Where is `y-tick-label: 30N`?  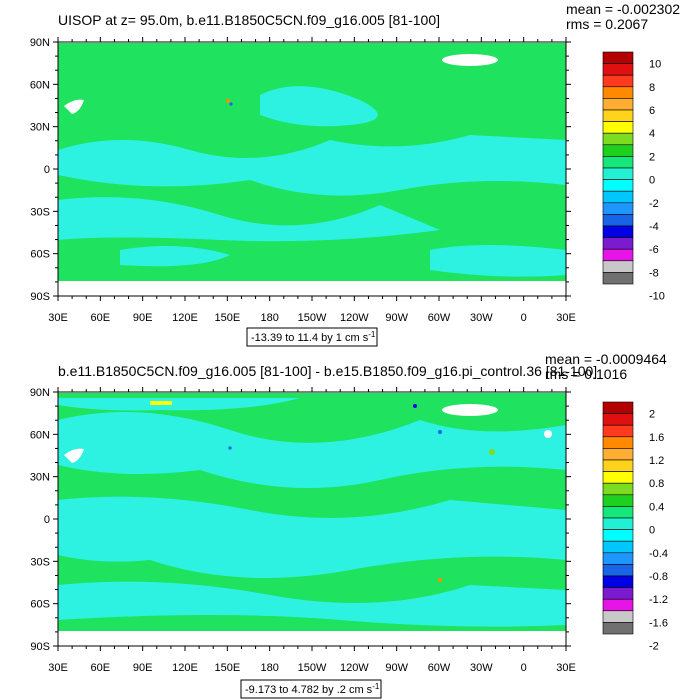
y-tick-label: 30N is located at coordinates (40, 128).